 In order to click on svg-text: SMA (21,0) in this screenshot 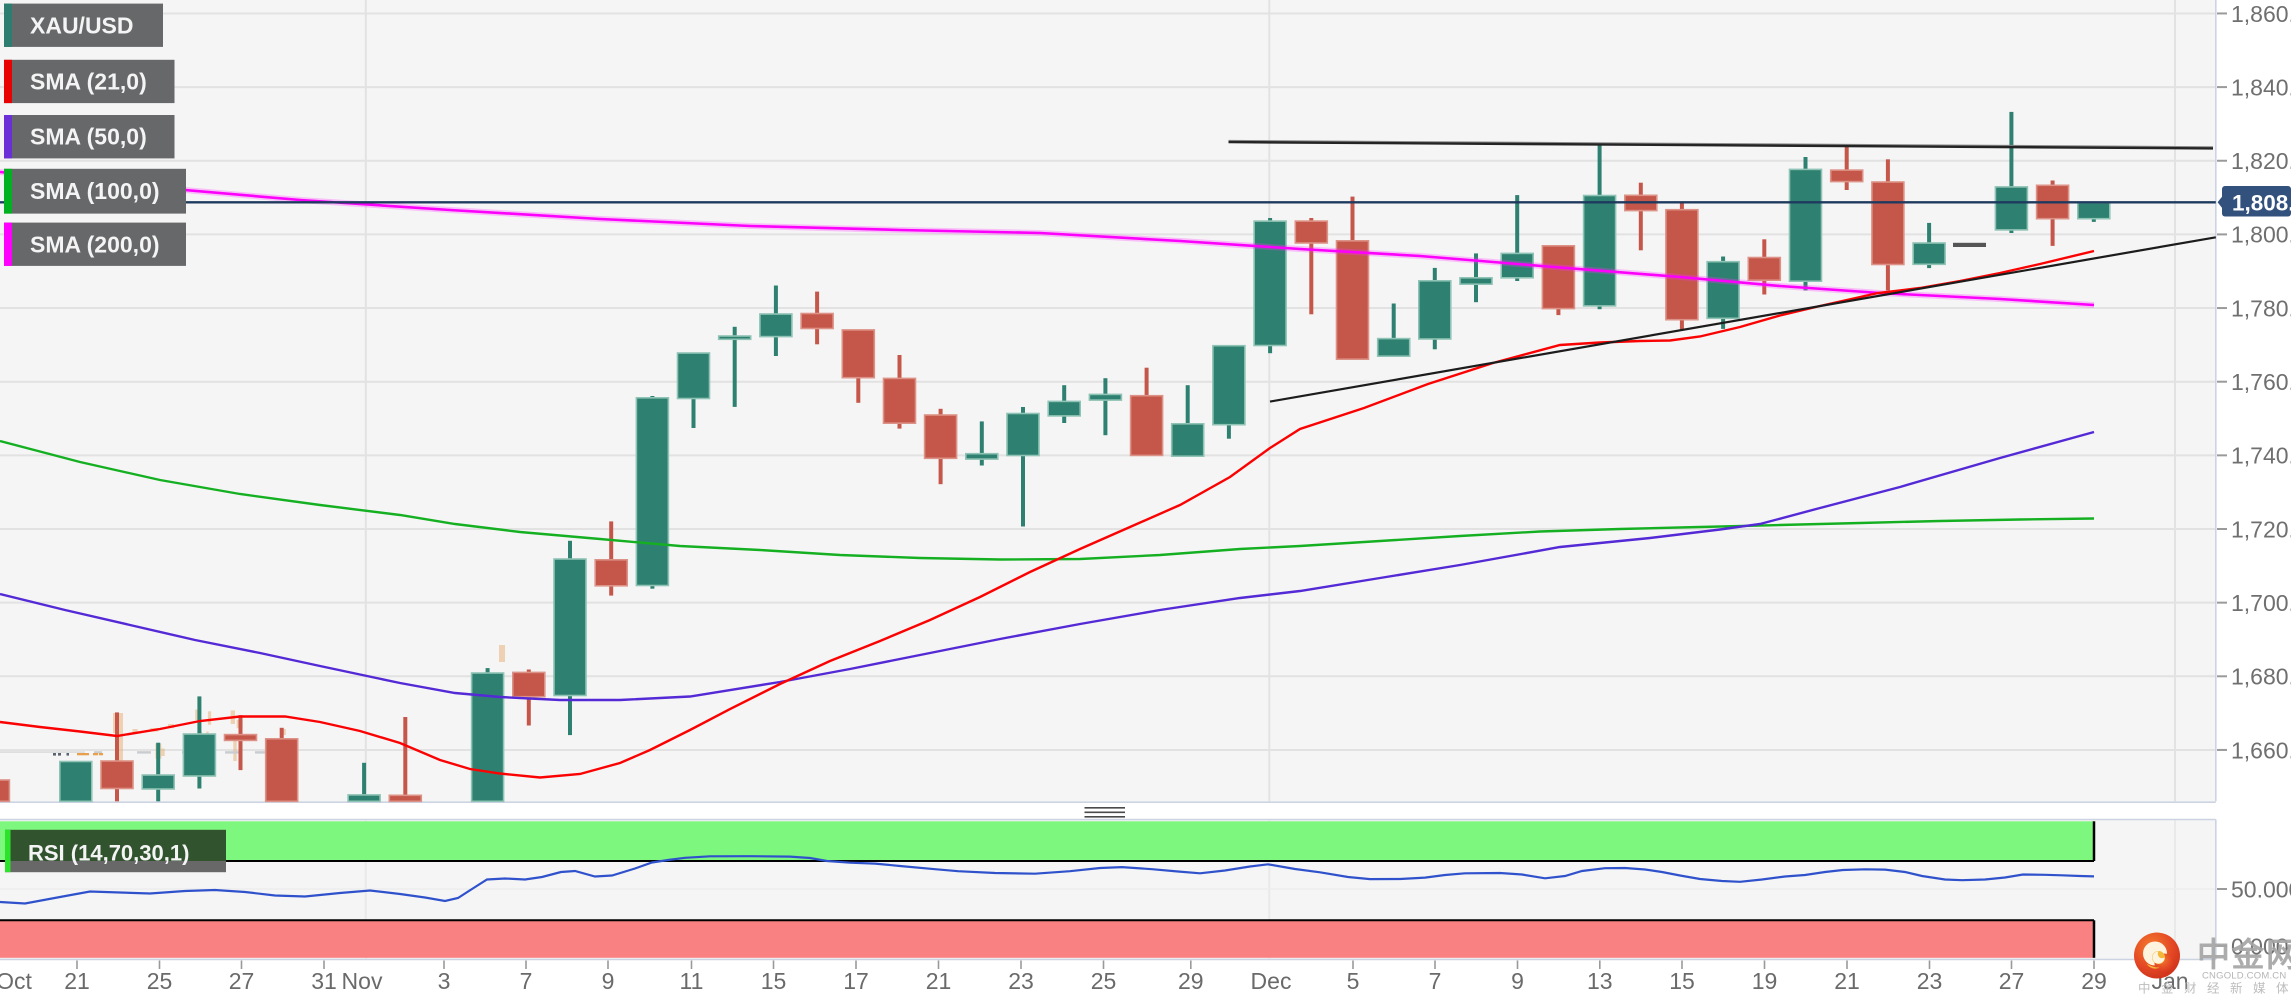, I will do `click(88, 81)`.